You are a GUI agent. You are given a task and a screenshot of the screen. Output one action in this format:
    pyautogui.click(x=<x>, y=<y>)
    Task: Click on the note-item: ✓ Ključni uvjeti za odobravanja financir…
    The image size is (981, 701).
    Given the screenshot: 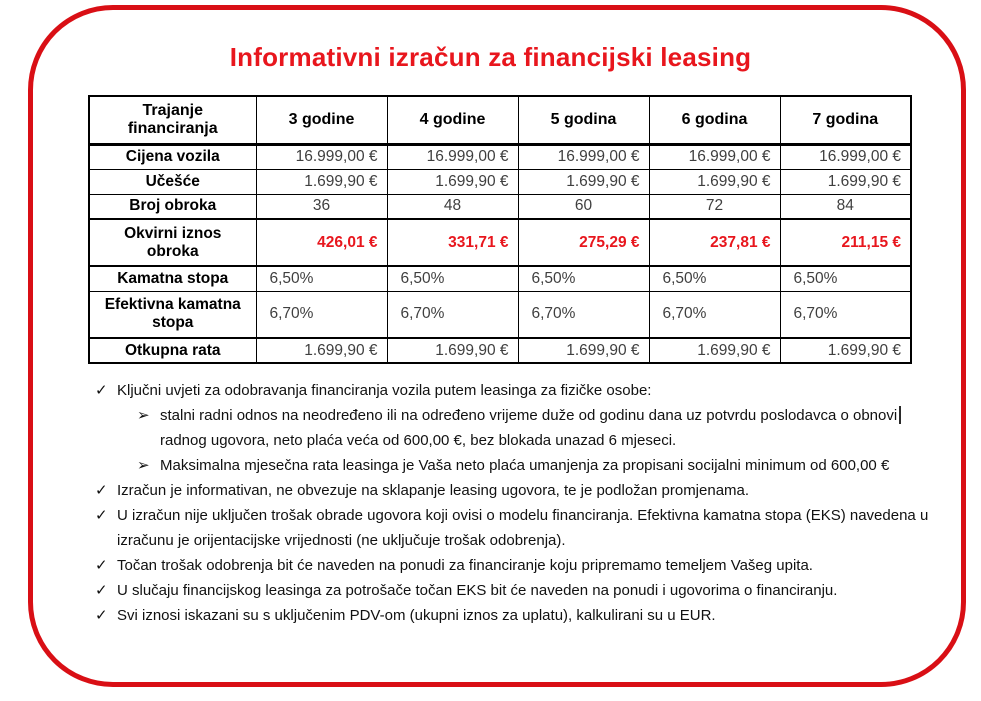 What is the action you would take?
    pyautogui.click(x=517, y=390)
    